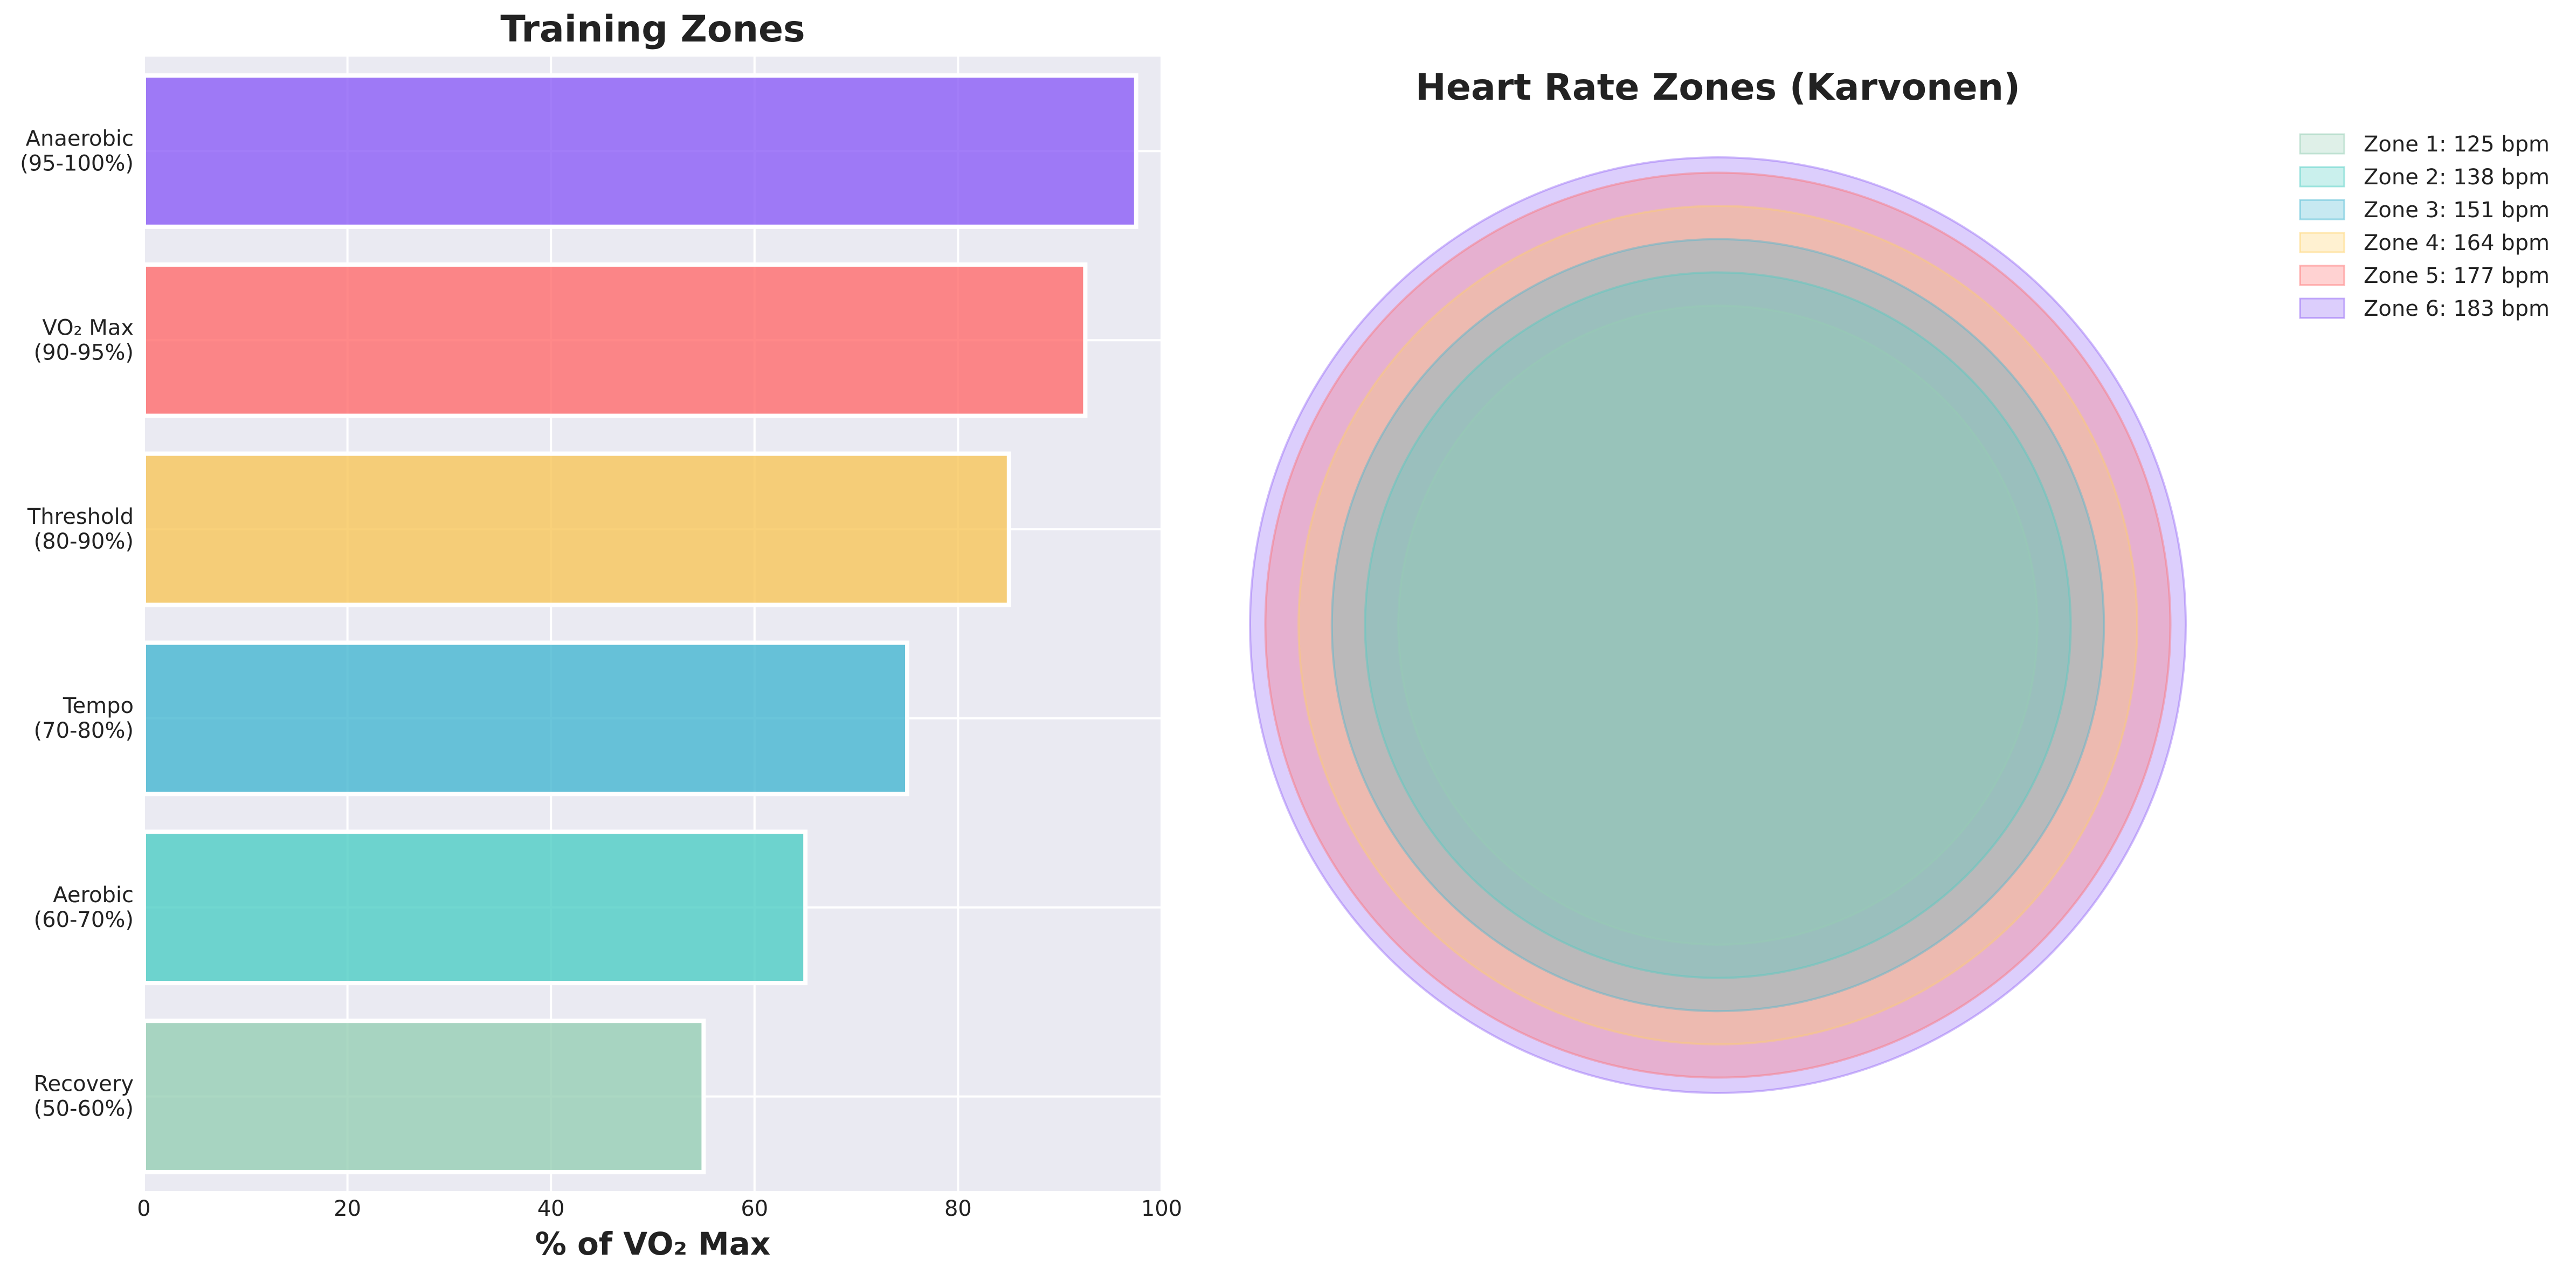  I want to click on x-tick-label: 80, so click(958, 1208).